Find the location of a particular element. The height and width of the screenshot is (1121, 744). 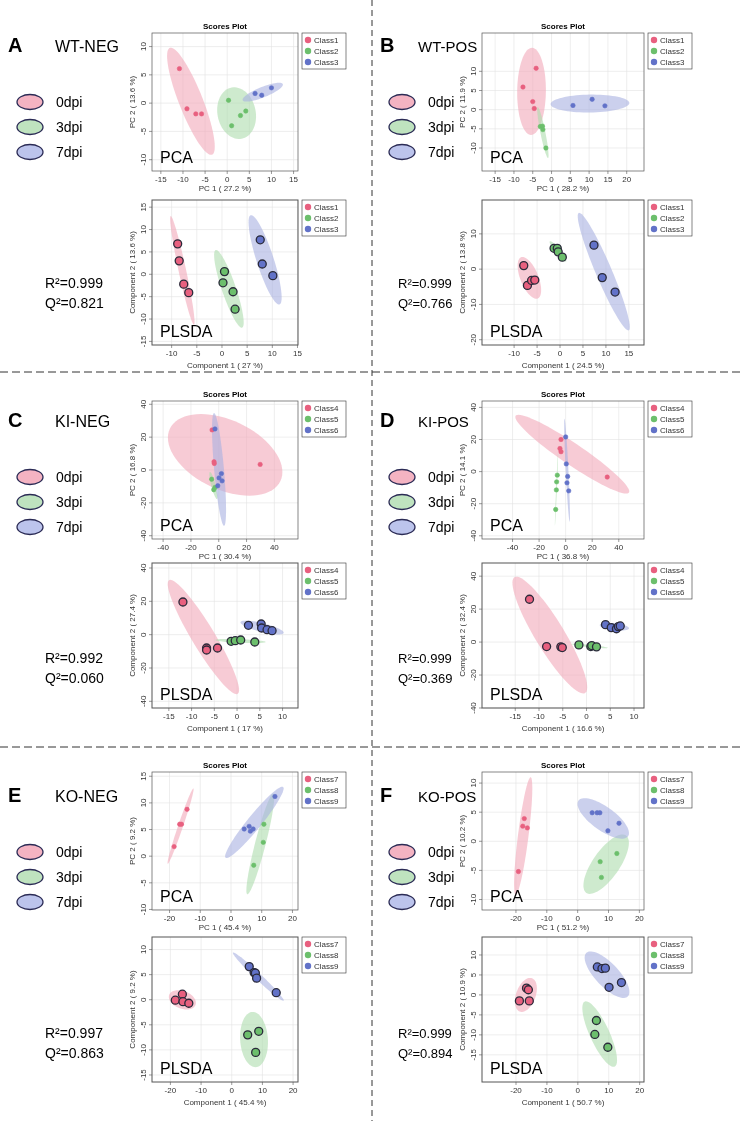

y-tick-label: 20 is located at coordinates (143, 437).